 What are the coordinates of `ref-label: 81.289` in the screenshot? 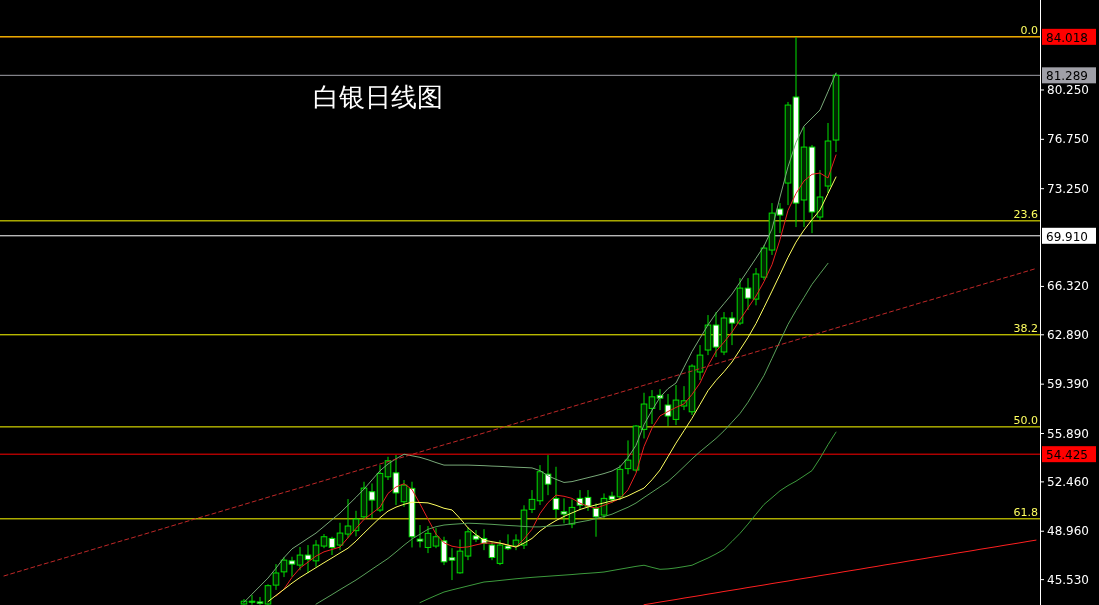 It's located at (1069, 75).